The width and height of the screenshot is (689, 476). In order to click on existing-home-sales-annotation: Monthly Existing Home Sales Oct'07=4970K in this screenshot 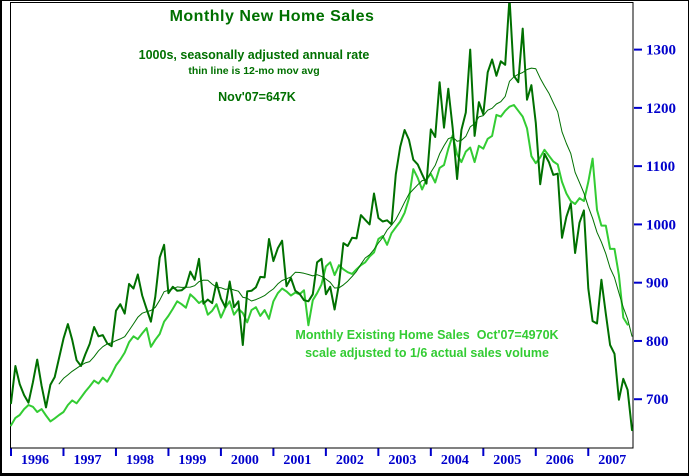, I will do `click(427, 335)`.